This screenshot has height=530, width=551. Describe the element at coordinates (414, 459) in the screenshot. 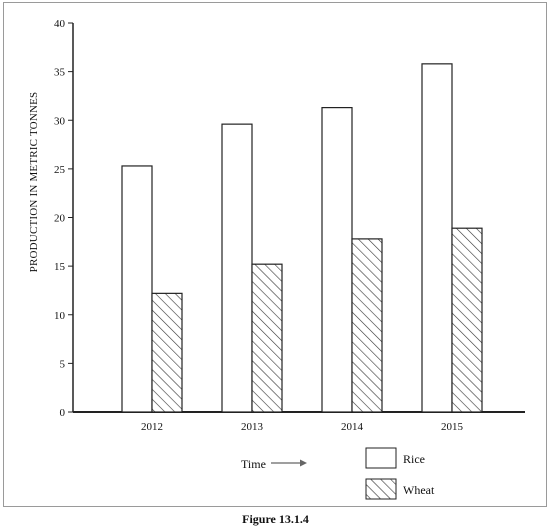

I see `legend-label-rice: Rice` at that location.